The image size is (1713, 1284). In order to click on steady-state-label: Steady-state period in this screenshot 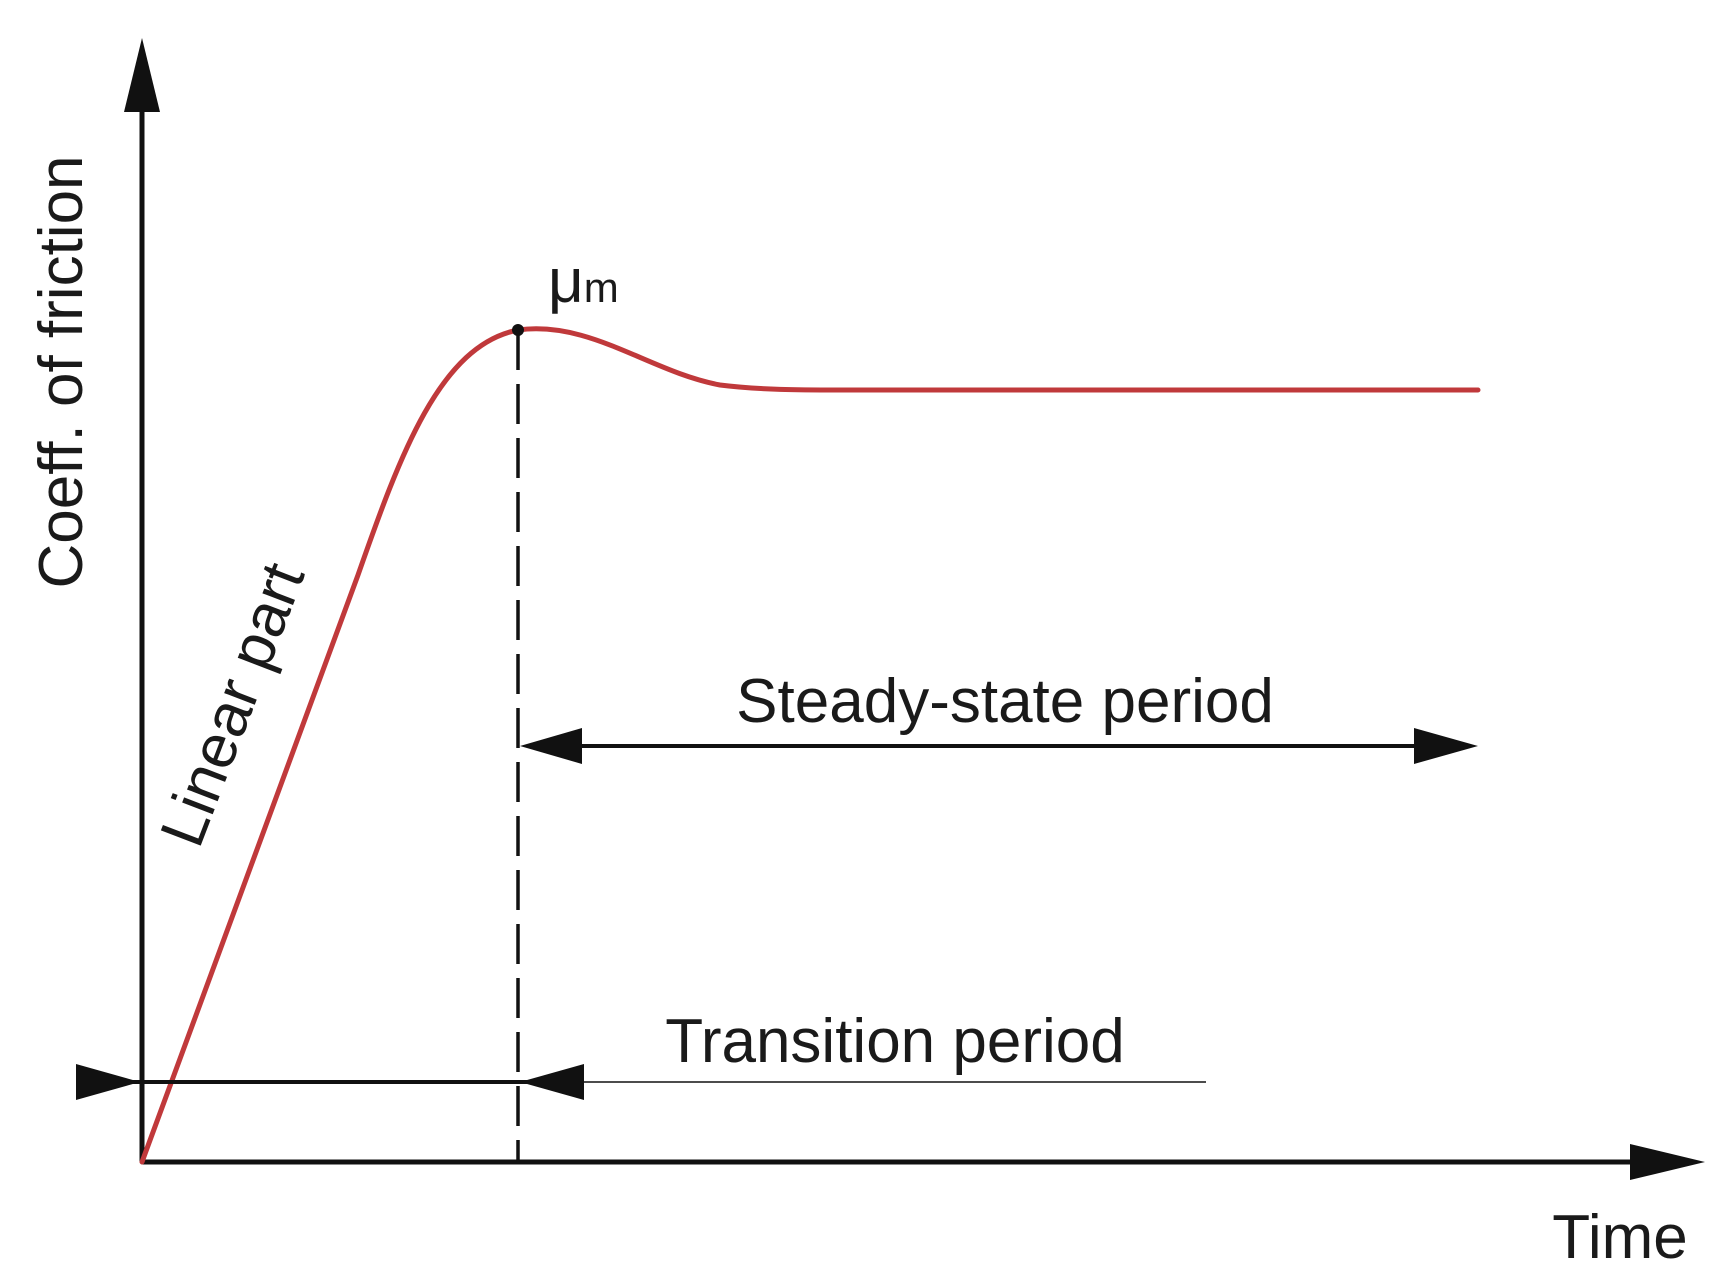, I will do `click(1005, 701)`.